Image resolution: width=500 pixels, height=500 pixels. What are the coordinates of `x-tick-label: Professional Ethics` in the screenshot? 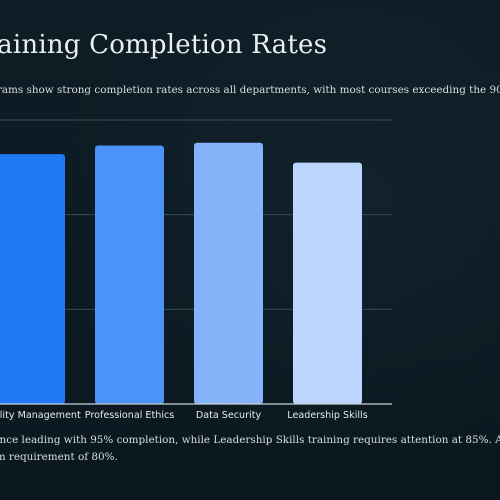 It's located at (130, 415).